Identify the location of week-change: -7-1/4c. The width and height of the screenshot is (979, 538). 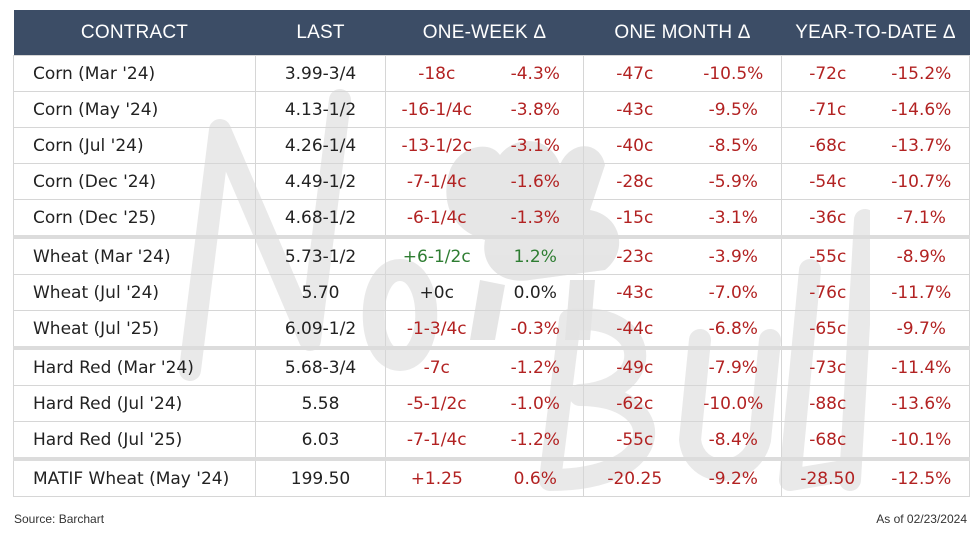
(436, 181).